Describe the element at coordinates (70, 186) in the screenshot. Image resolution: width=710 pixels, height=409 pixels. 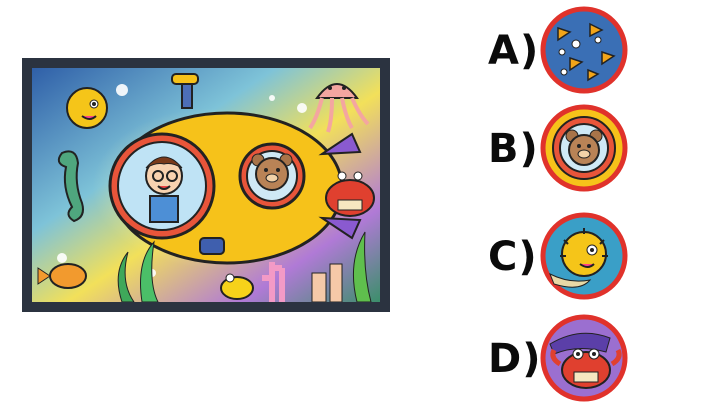
I see `seahorse` at that location.